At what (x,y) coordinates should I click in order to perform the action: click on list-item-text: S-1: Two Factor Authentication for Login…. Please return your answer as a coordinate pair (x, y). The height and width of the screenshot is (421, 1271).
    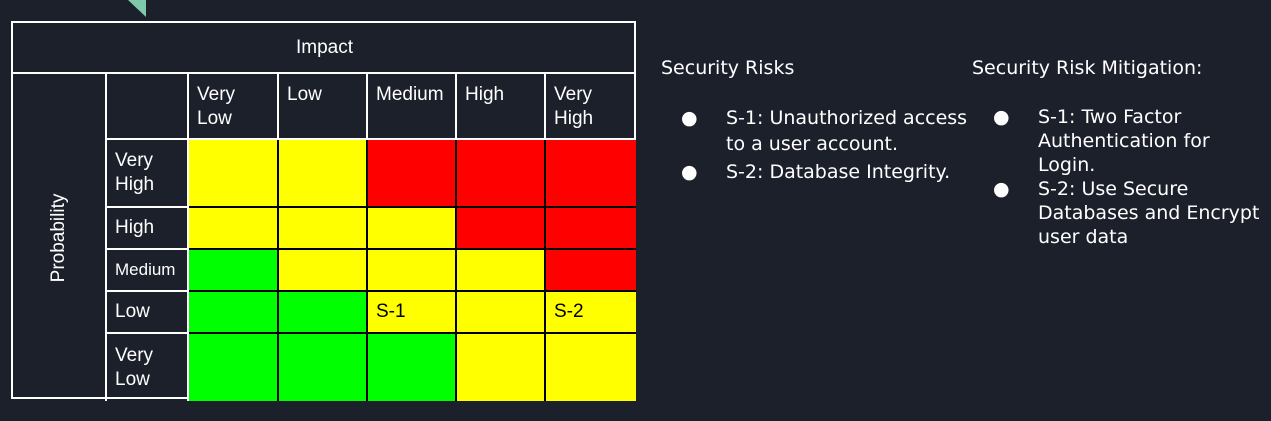
    Looking at the image, I should click on (1124, 141).